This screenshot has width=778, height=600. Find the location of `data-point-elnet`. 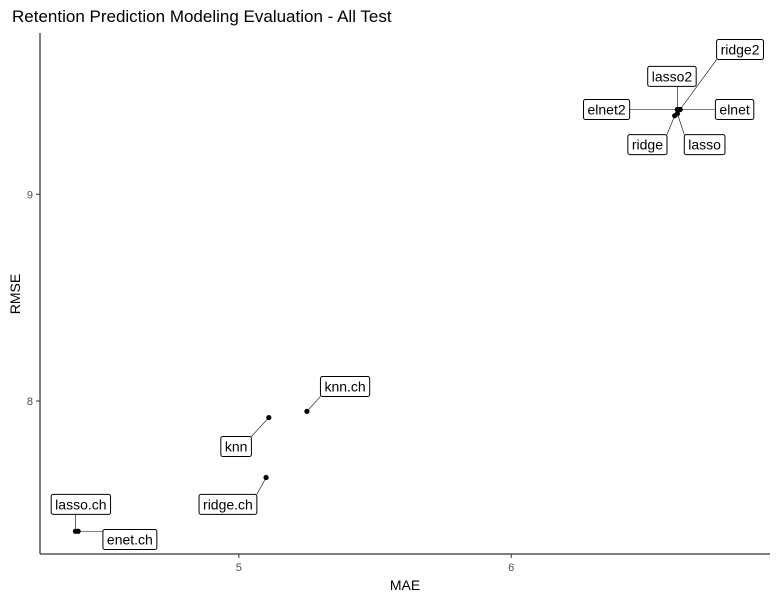

data-point-elnet is located at coordinates (680, 109).